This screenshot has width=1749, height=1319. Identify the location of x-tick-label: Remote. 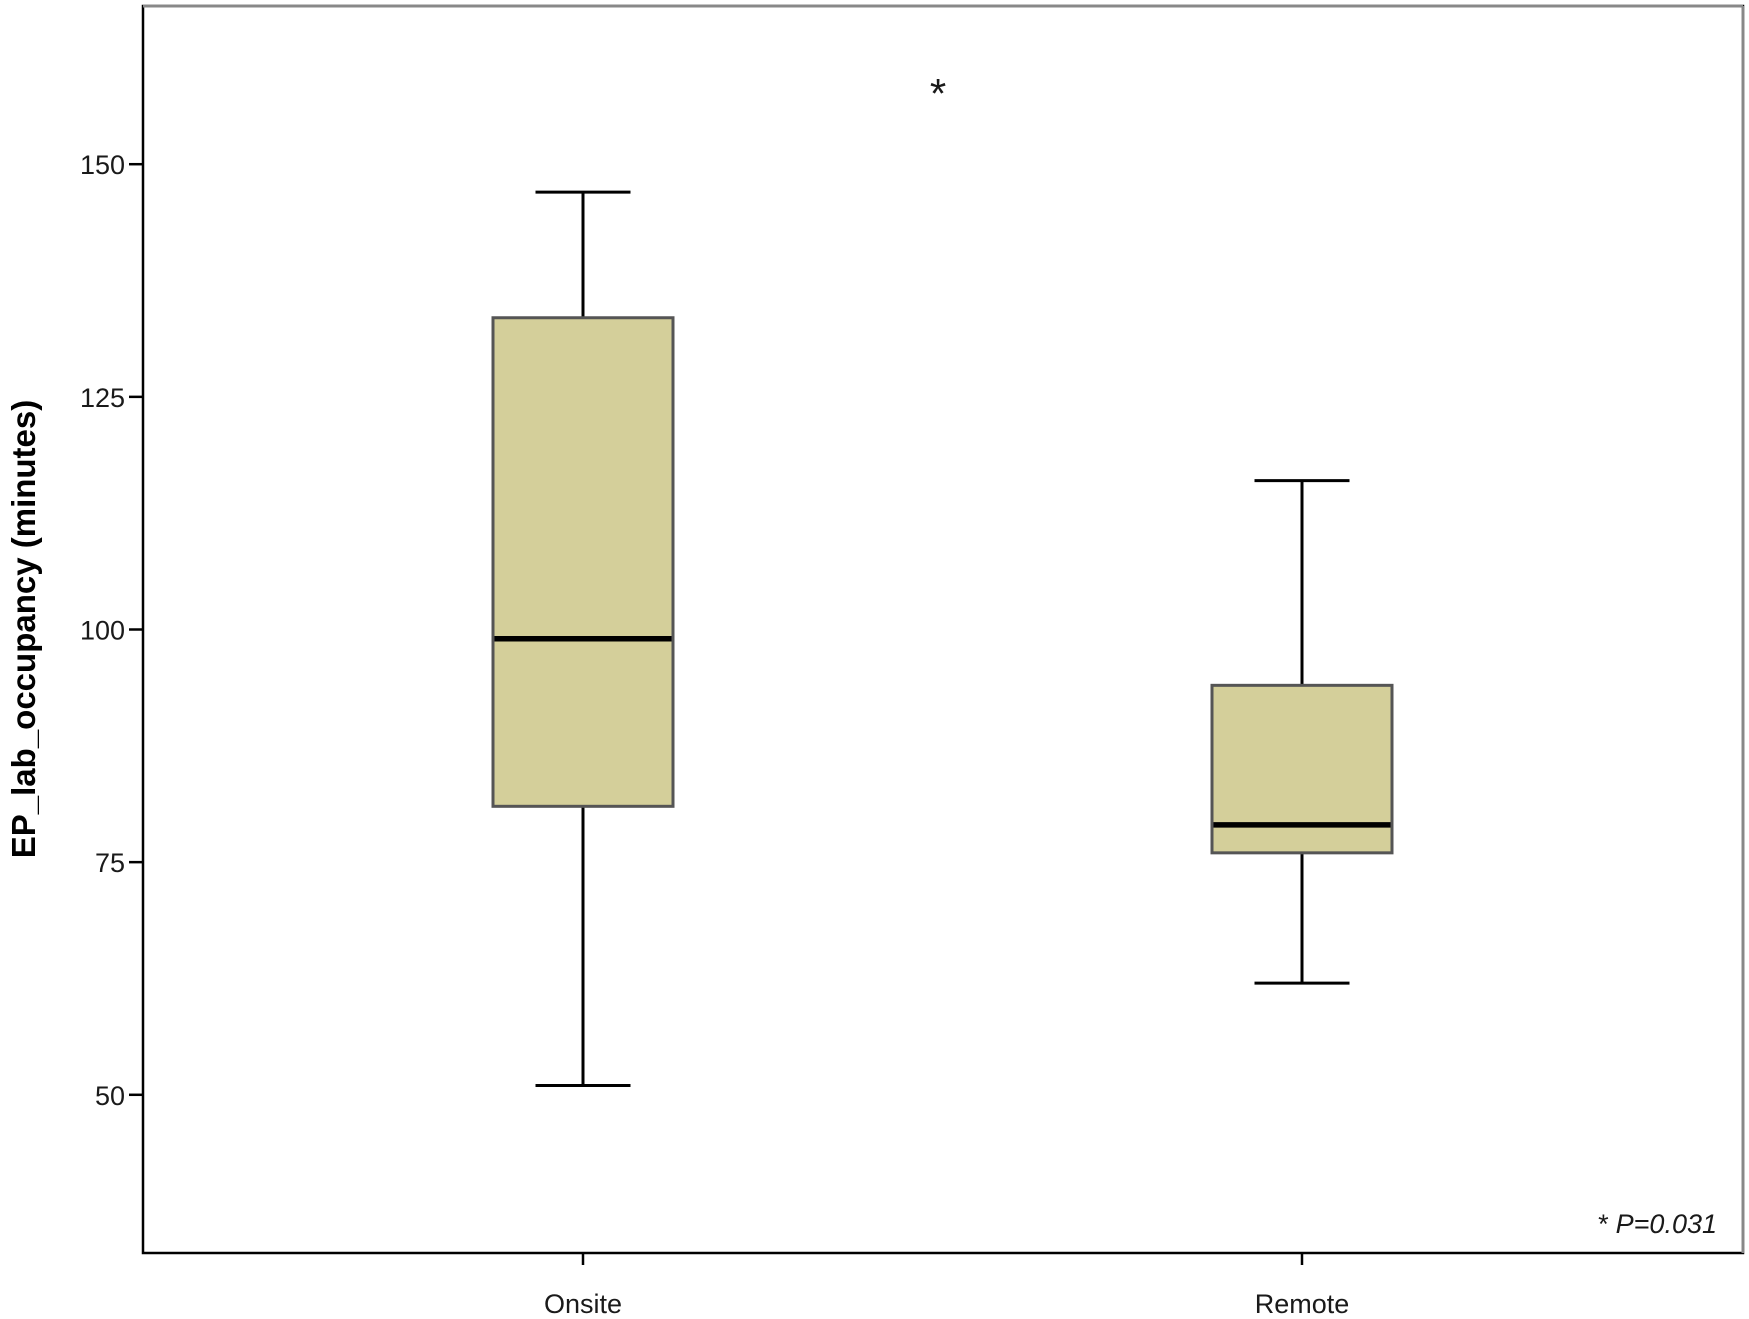
(1302, 1304).